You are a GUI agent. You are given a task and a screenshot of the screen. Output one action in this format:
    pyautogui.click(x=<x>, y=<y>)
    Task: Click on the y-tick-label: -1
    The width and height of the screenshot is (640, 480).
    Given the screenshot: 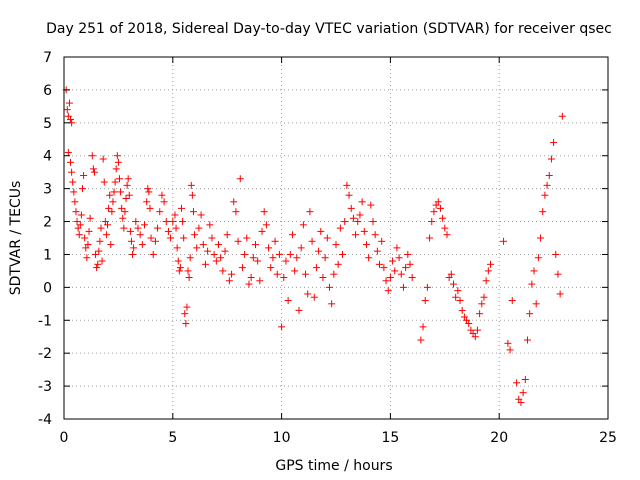 What is the action you would take?
    pyautogui.click(x=45, y=321)
    